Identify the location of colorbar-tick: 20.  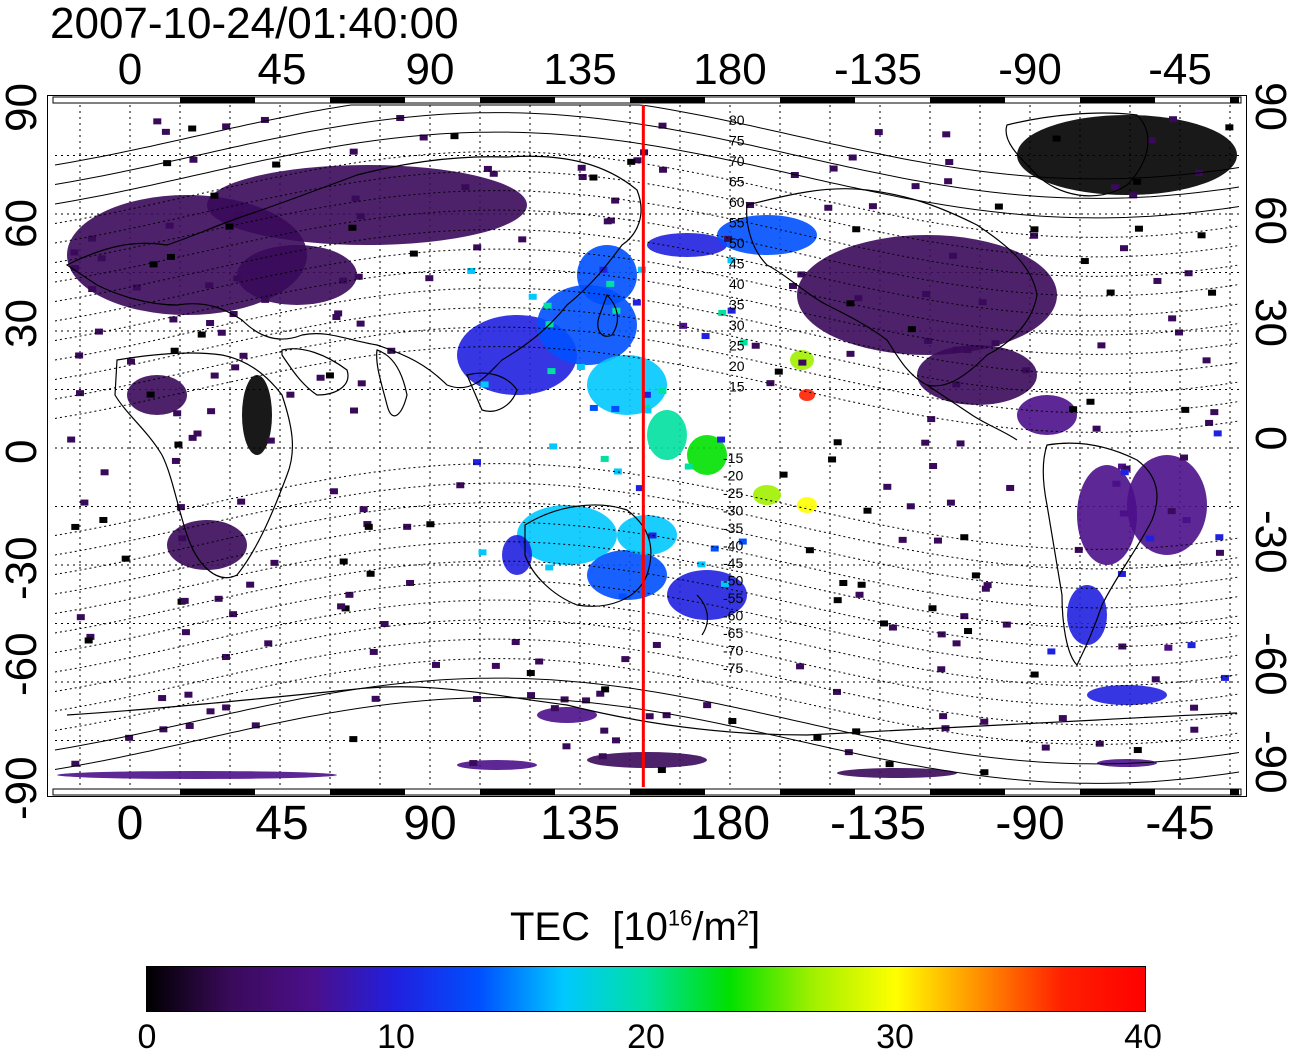
(646, 1037).